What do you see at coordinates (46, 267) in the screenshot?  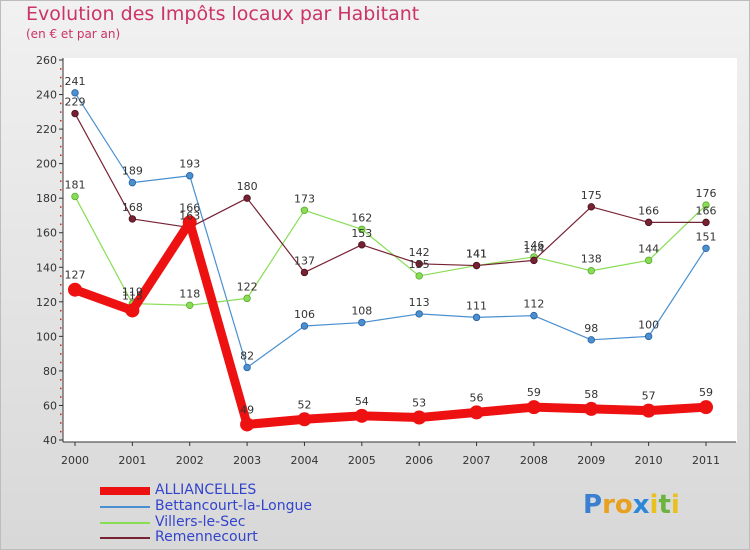 I see `y-tick-label: 140` at bounding box center [46, 267].